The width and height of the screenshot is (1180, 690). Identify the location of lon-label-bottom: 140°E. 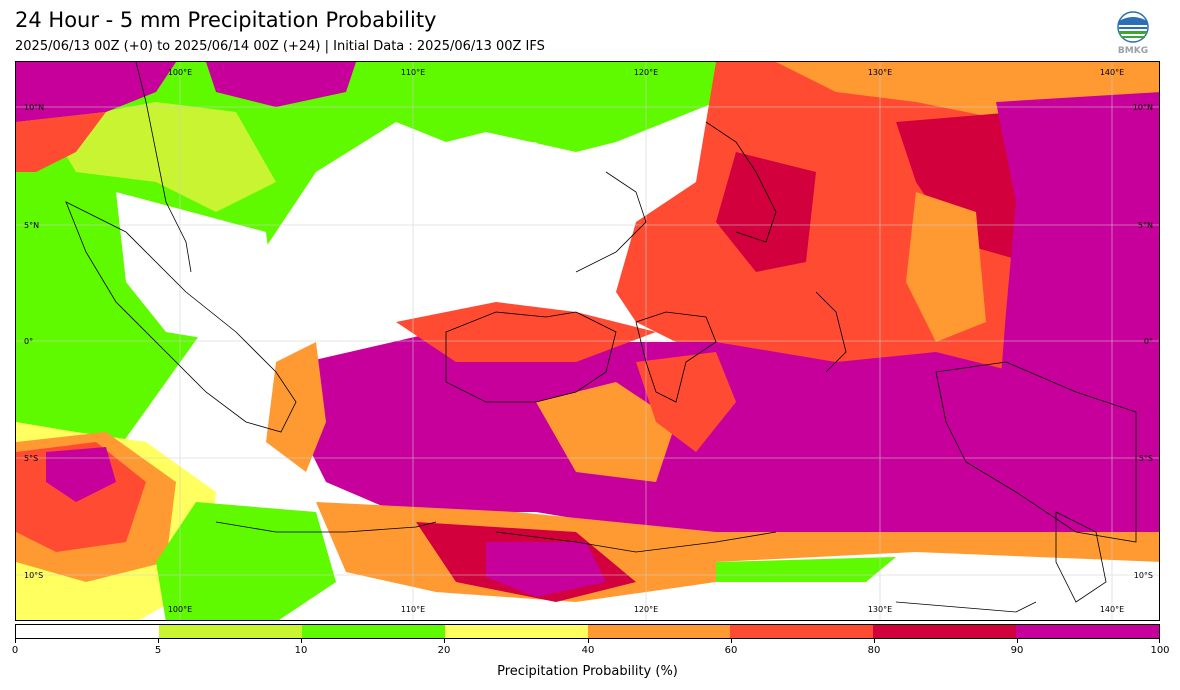
(1112, 609).